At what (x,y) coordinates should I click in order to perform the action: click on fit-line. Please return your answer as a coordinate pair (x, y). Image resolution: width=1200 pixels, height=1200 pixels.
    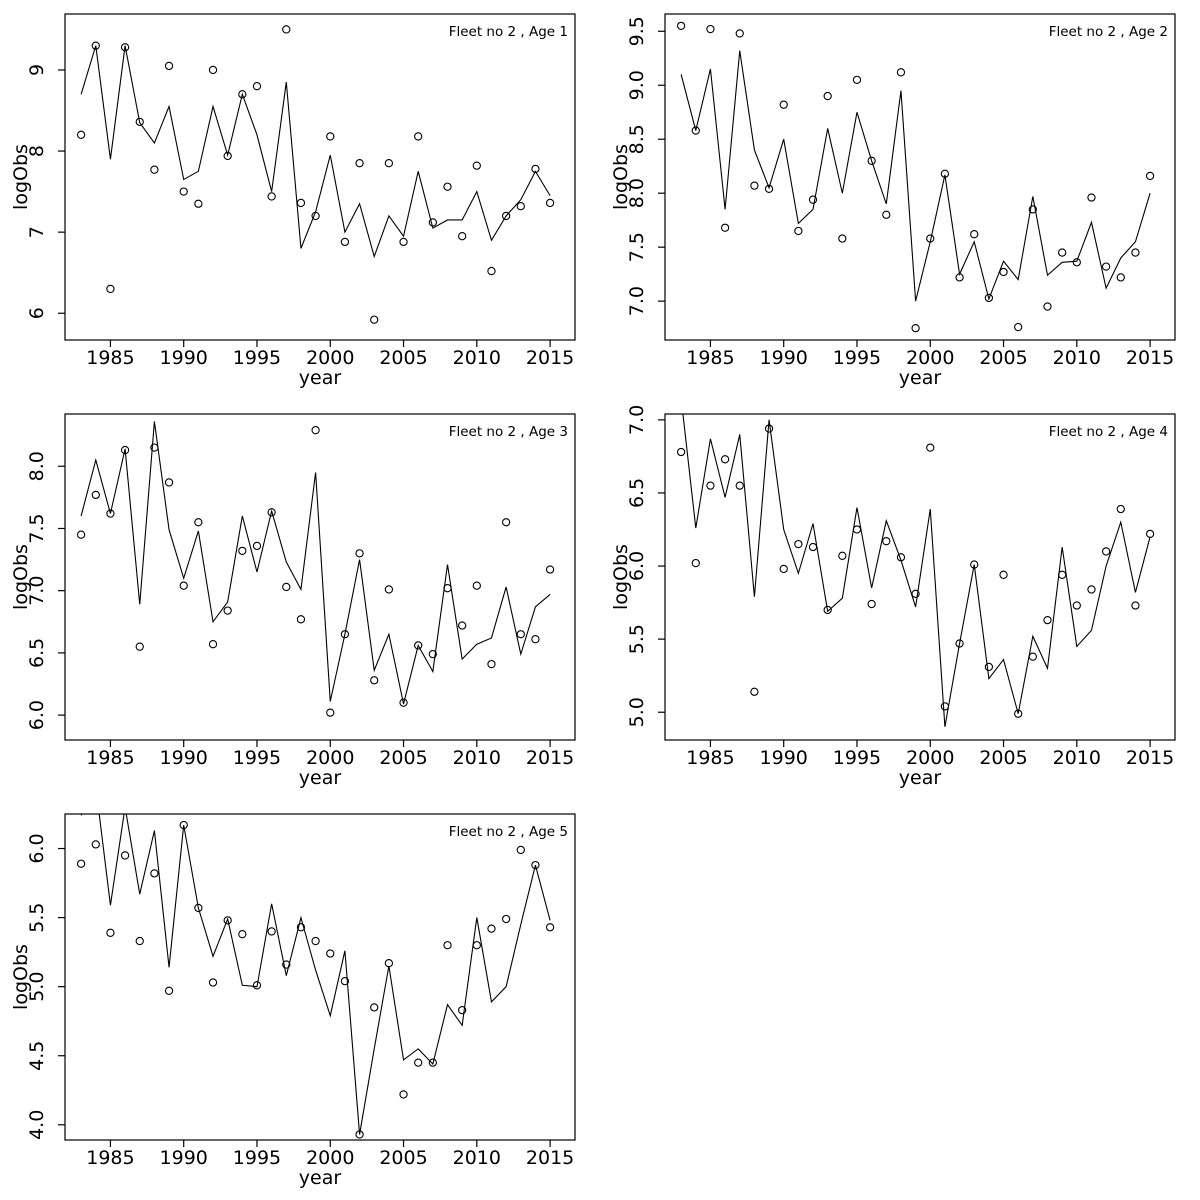
    Looking at the image, I should click on (315, 563).